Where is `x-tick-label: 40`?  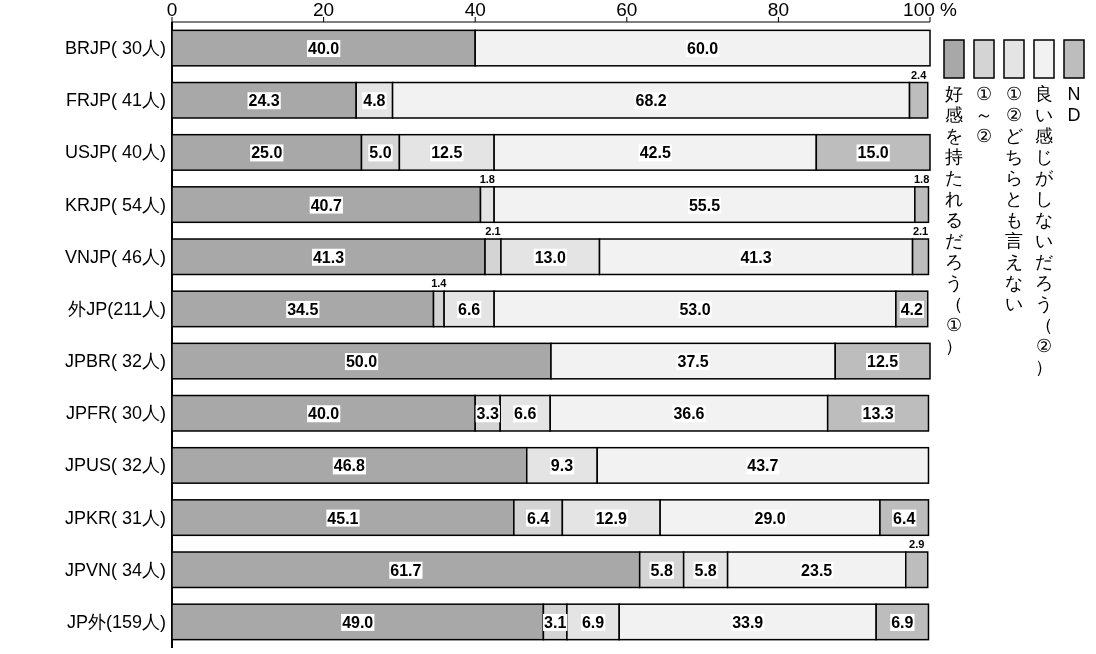 x-tick-label: 40 is located at coordinates (475, 10).